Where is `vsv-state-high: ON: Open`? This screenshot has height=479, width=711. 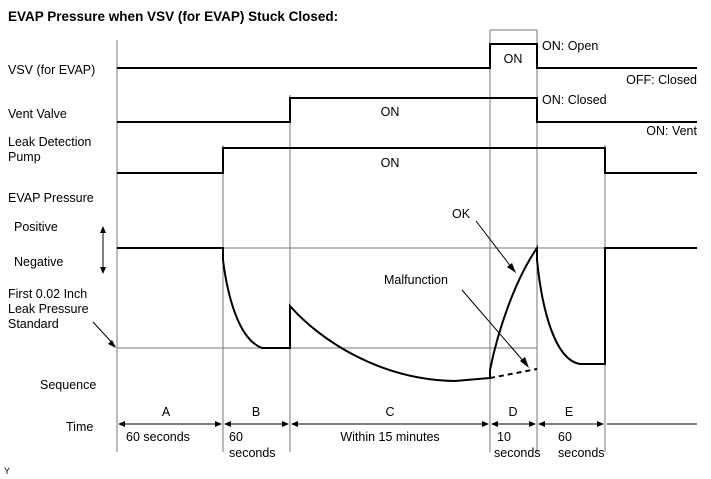
vsv-state-high: ON: Open is located at coordinates (570, 46).